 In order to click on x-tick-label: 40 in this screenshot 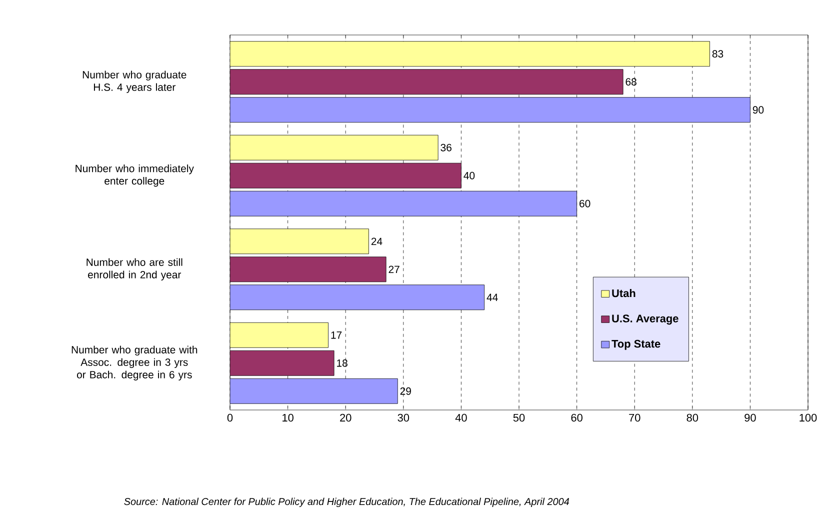, I will do `click(461, 418)`.